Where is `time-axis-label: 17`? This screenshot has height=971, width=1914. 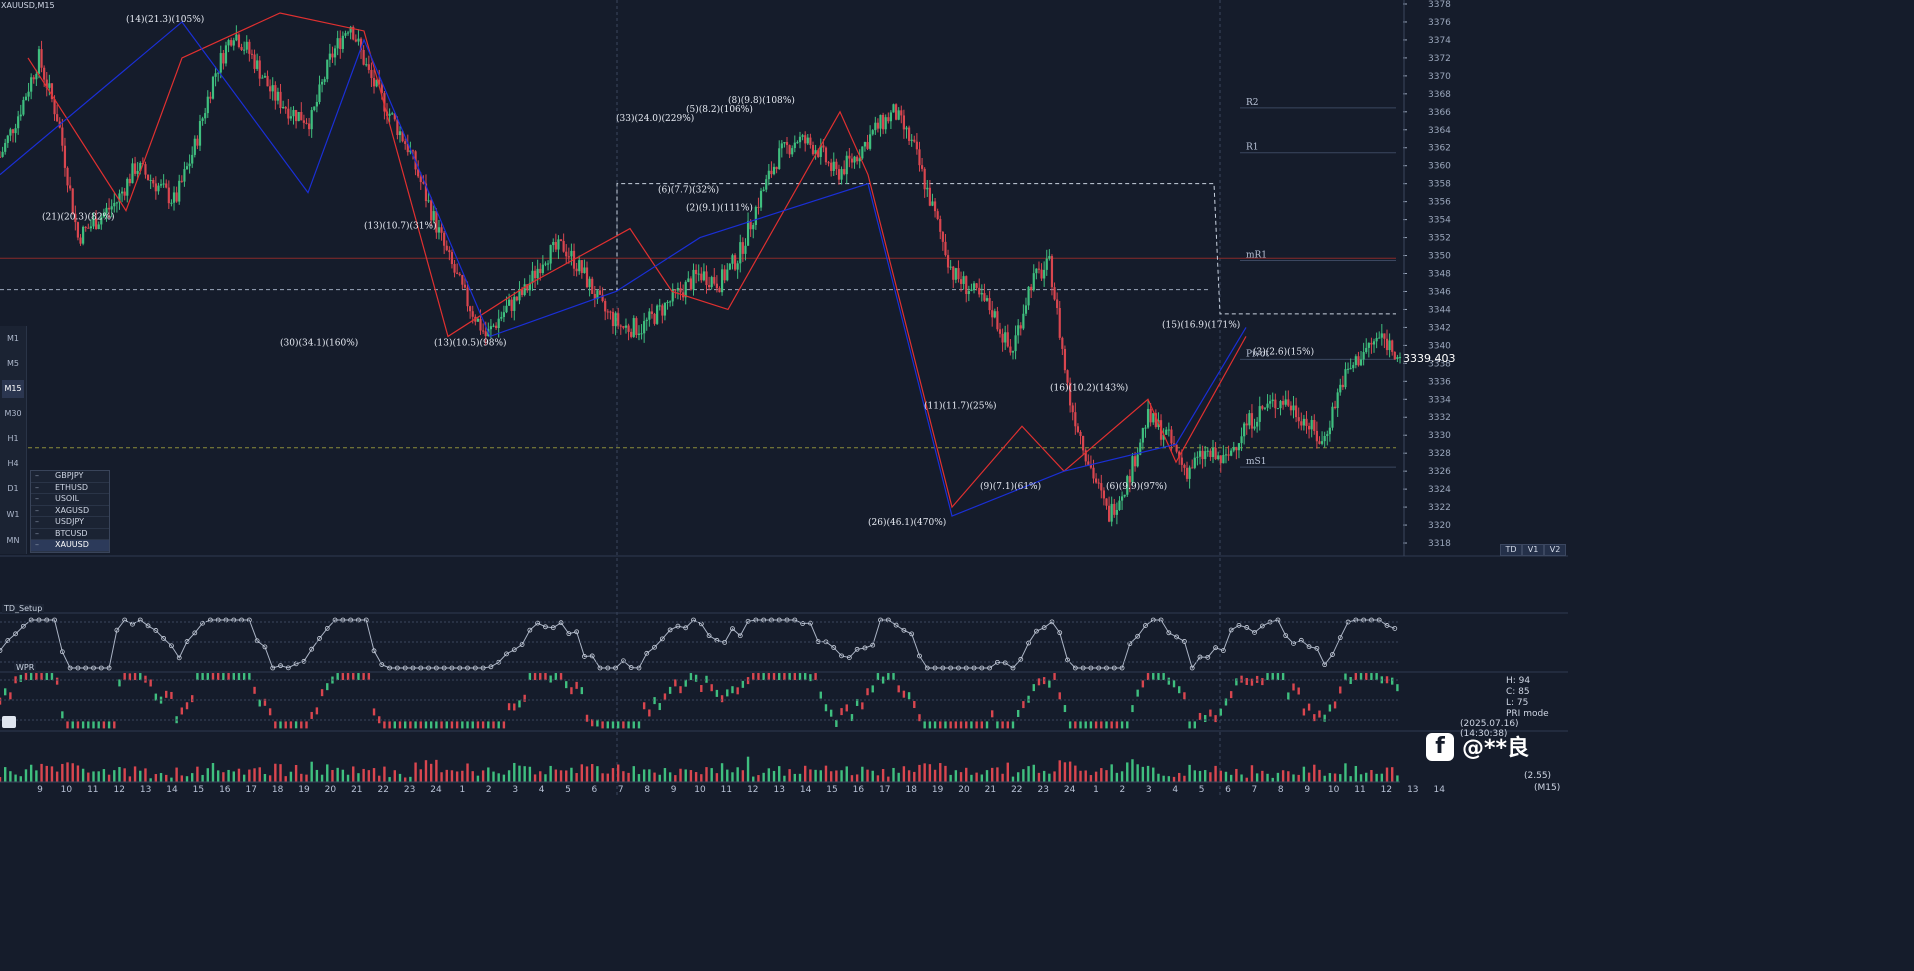 time-axis-label: 17 is located at coordinates (250, 790).